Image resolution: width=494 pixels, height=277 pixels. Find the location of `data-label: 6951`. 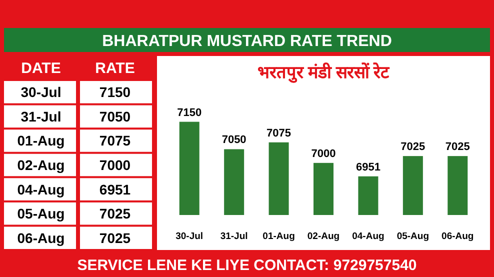

data-label: 6951 is located at coordinates (368, 167).